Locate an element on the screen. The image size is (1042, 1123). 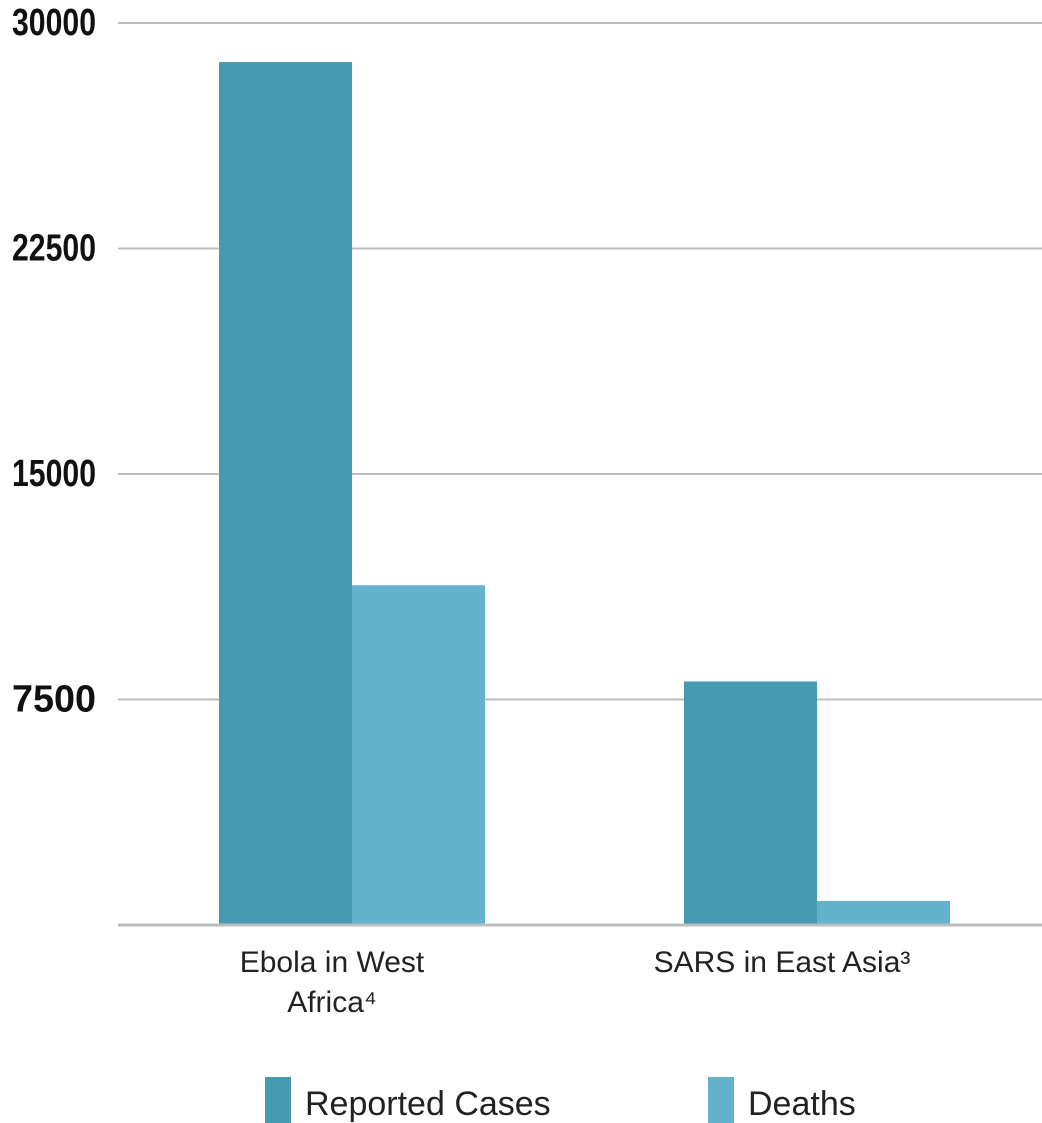
x-category-label: SARS in East Asia³ is located at coordinates (782, 962).